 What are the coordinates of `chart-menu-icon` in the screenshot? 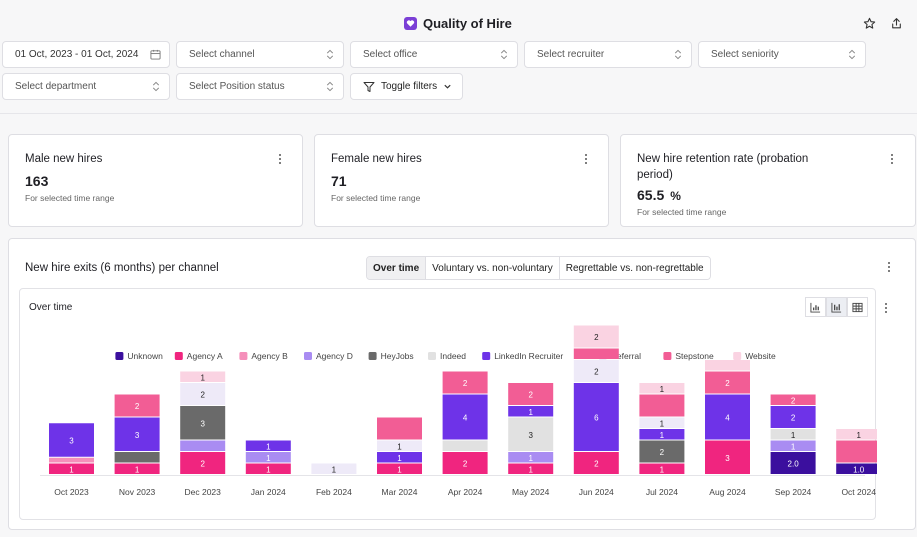 It's located at (886, 308).